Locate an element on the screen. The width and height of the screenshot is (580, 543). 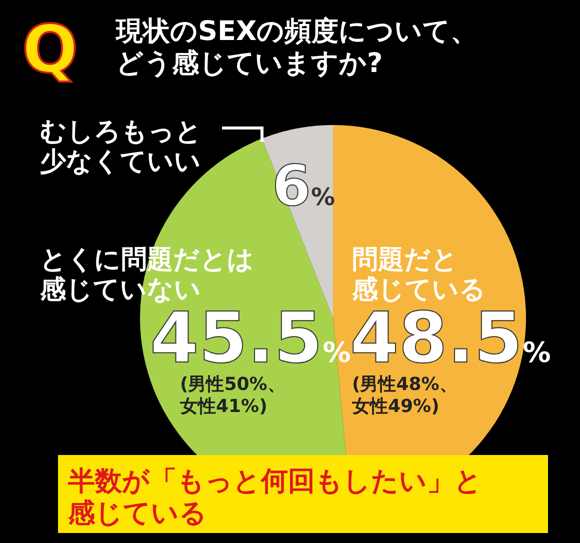
text: 半数が「もっと何回もしたい」と感じている is located at coordinates (274, 497).